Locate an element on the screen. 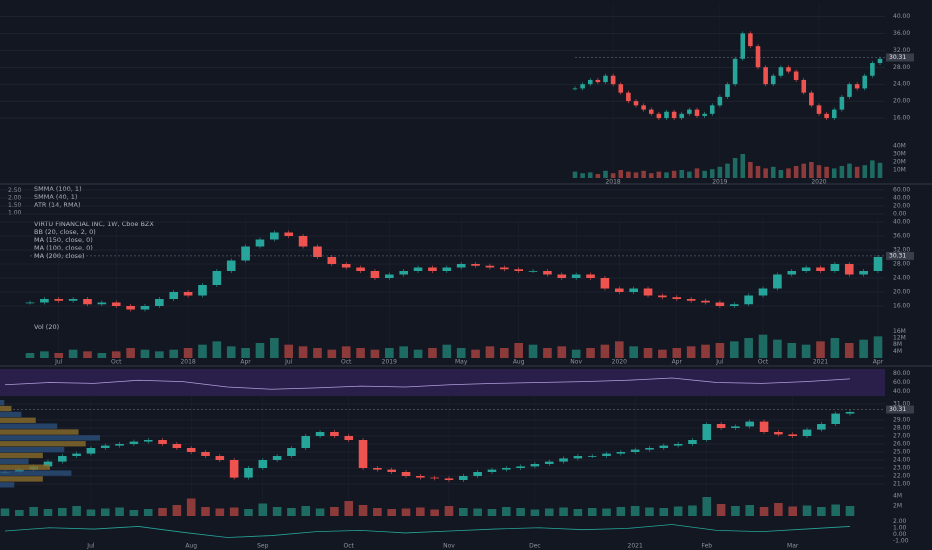  y-tick-label: 24.00 is located at coordinates (901, 278).